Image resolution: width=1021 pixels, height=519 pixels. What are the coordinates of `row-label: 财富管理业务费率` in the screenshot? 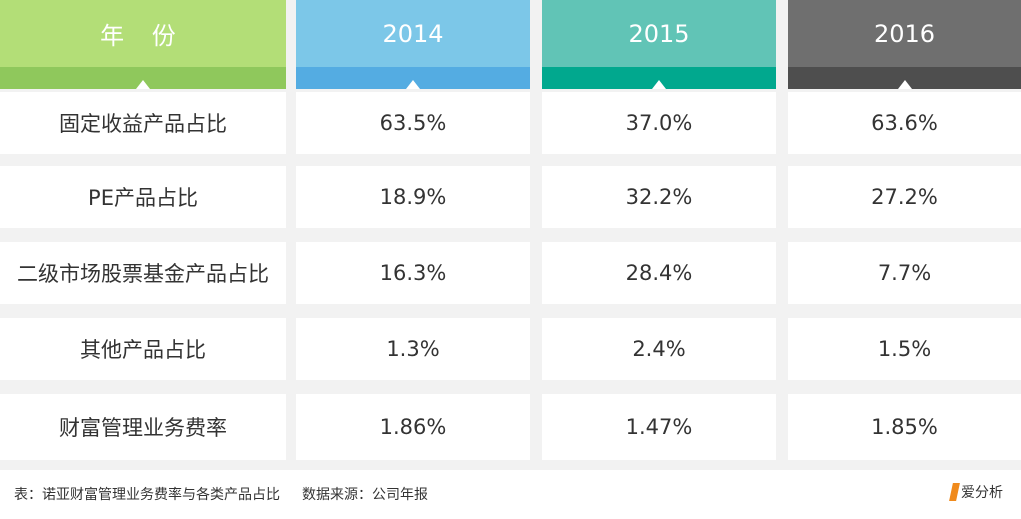 It's located at (143, 427).